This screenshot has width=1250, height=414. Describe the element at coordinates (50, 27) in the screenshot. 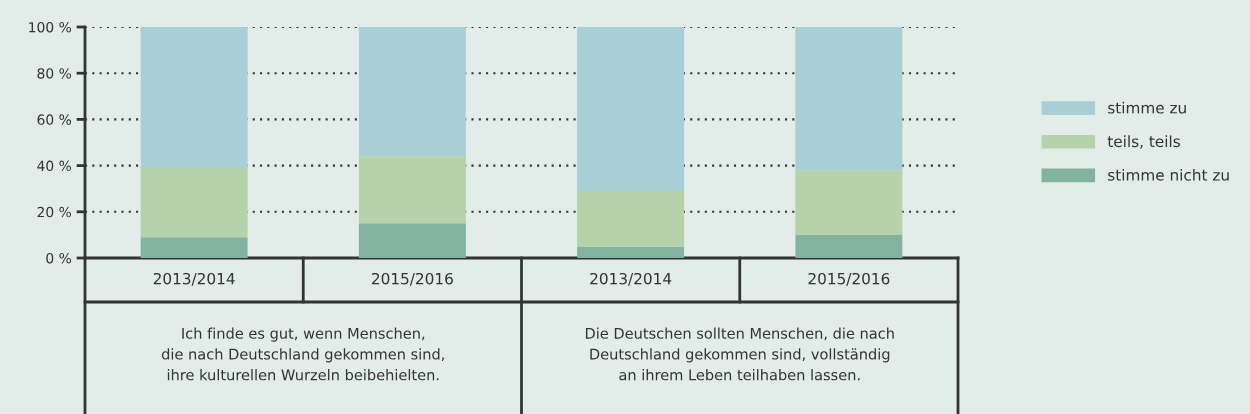

I see `y-tick-label: 100 %` at that location.